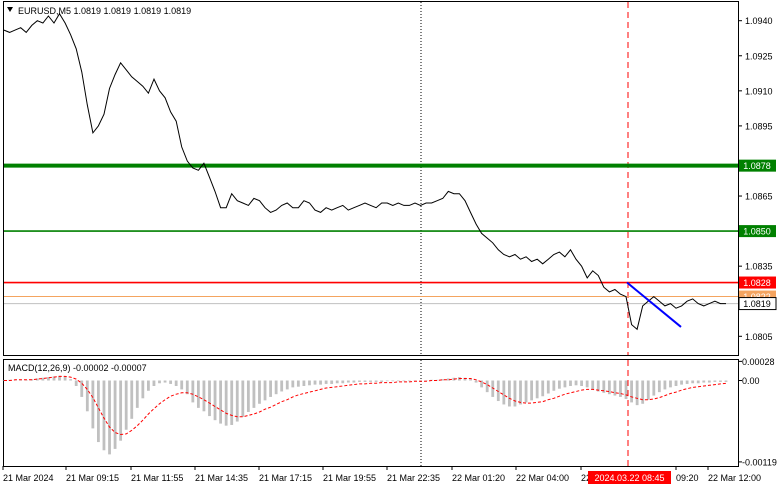 This screenshot has width=781, height=489. Describe the element at coordinates (759, 267) in the screenshot. I see `price-tick-label: 1.0835` at that location.